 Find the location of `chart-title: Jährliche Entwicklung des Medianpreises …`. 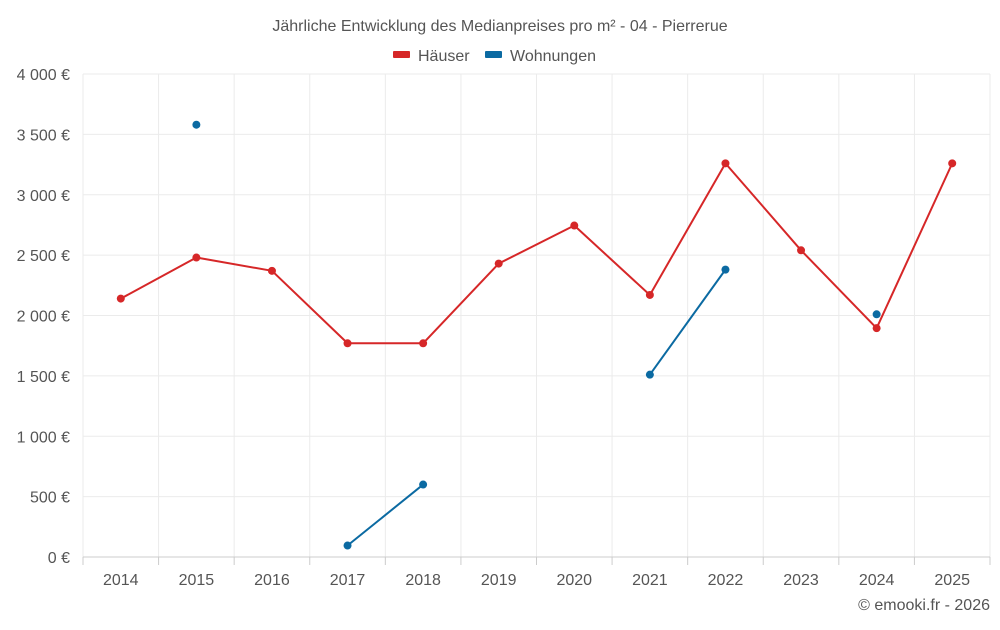

chart-title: Jährliche Entwicklung des Medianpreises … is located at coordinates (499, 26).